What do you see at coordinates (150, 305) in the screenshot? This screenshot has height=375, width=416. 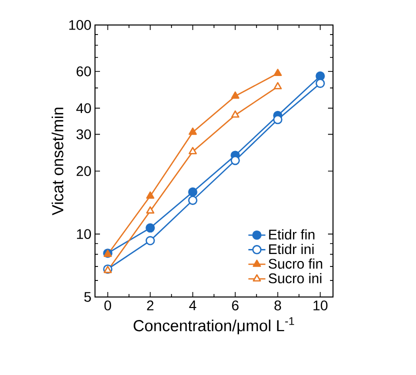 I see `x-tick-label: 2` at bounding box center [150, 305].